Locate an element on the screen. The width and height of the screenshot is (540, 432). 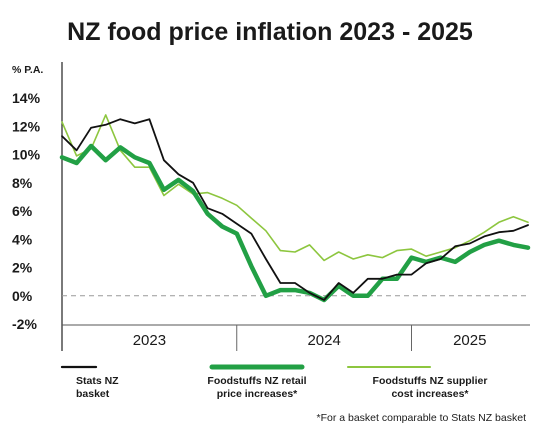
y-tick-label: 2% is located at coordinates (22, 268).